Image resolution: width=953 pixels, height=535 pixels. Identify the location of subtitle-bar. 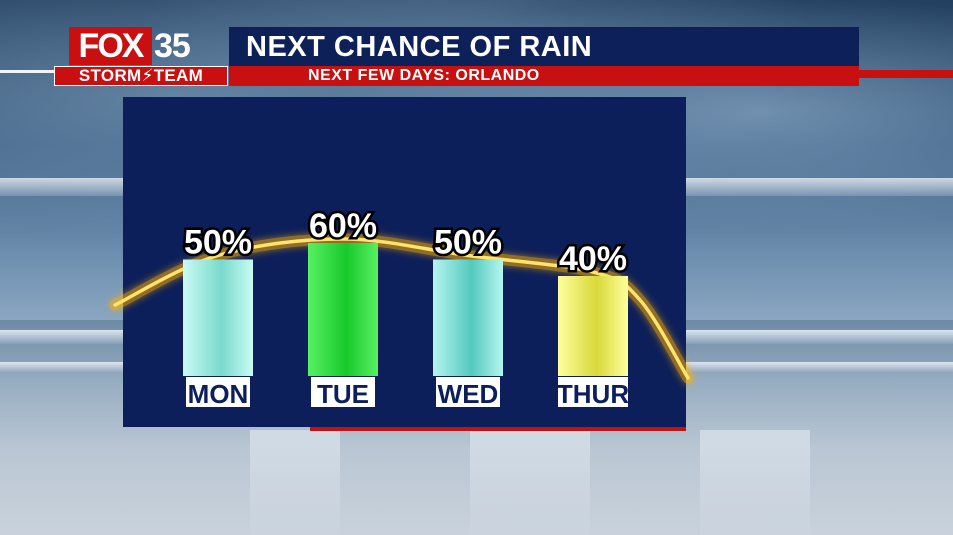
(544, 76).